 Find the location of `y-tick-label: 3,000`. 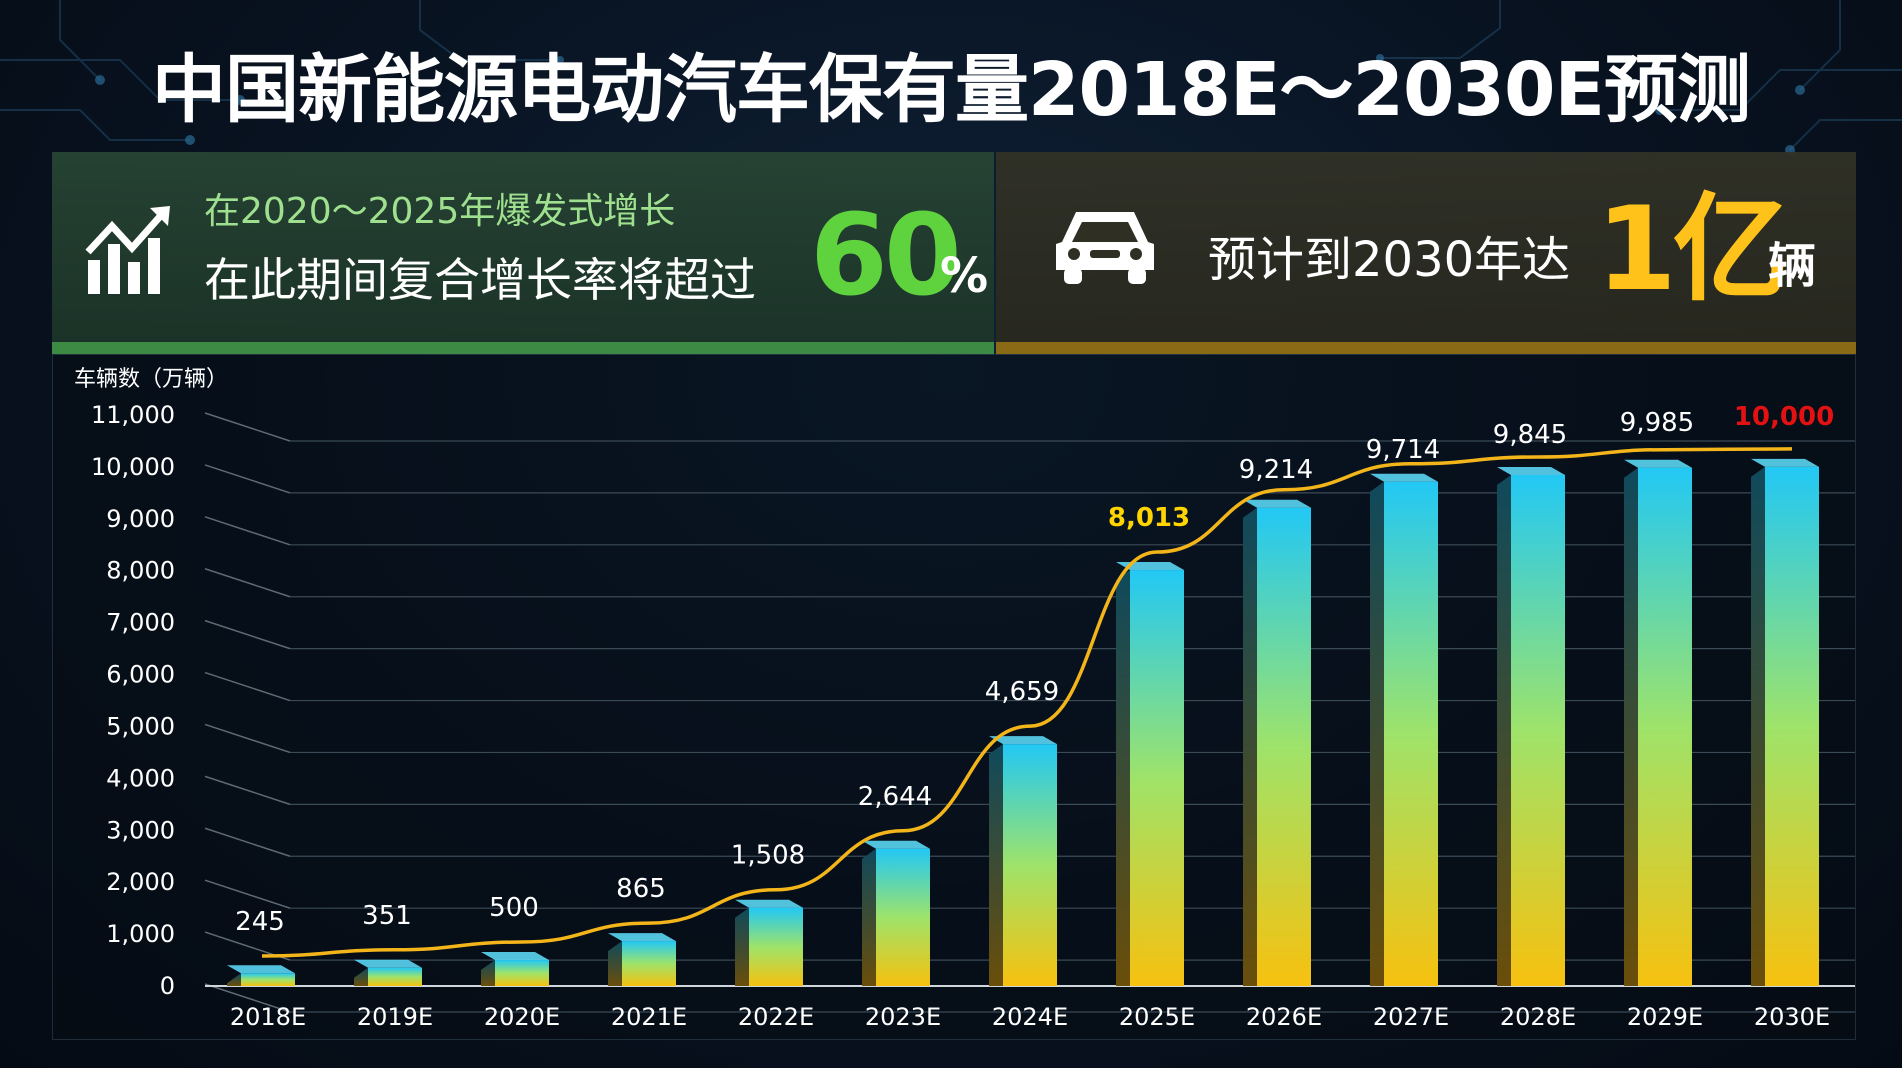

y-tick-label: 3,000 is located at coordinates (140, 830).